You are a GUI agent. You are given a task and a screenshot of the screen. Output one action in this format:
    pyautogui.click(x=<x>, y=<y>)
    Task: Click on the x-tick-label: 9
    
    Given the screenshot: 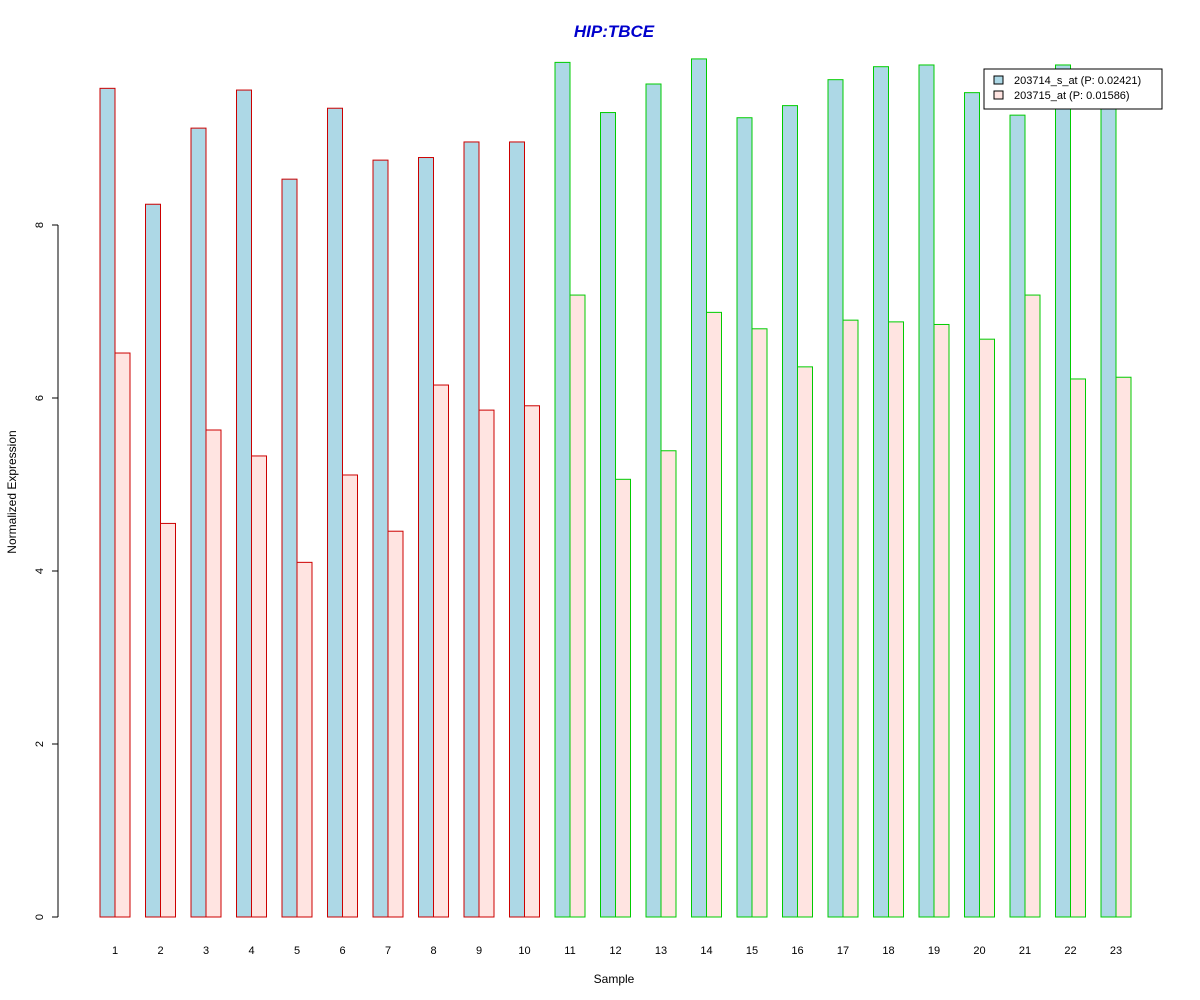 What is the action you would take?
    pyautogui.click(x=479, y=951)
    